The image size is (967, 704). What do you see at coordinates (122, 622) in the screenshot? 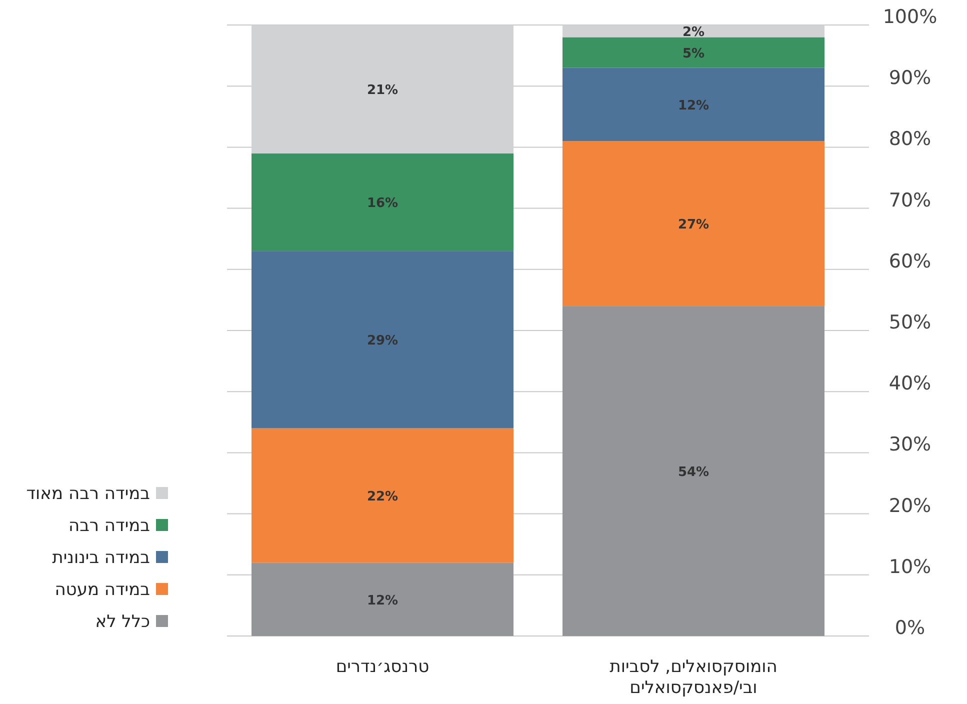
I see `legend-label: כלל לא` at bounding box center [122, 622].